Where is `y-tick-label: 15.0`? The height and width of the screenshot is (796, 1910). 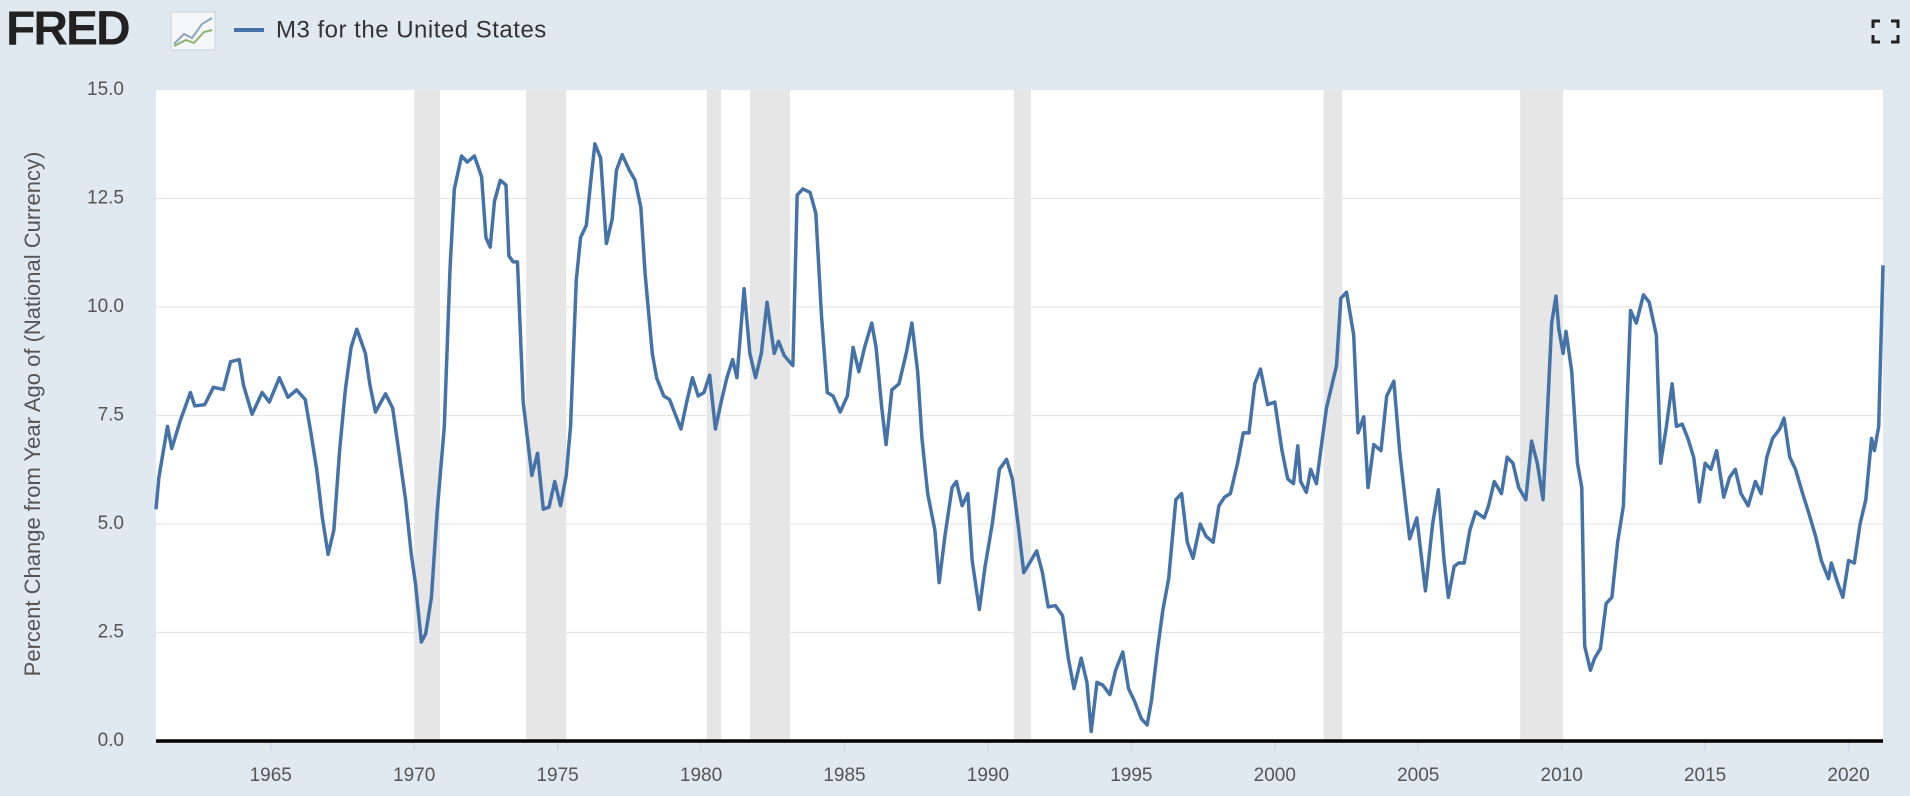
y-tick-label: 15.0 is located at coordinates (105, 89).